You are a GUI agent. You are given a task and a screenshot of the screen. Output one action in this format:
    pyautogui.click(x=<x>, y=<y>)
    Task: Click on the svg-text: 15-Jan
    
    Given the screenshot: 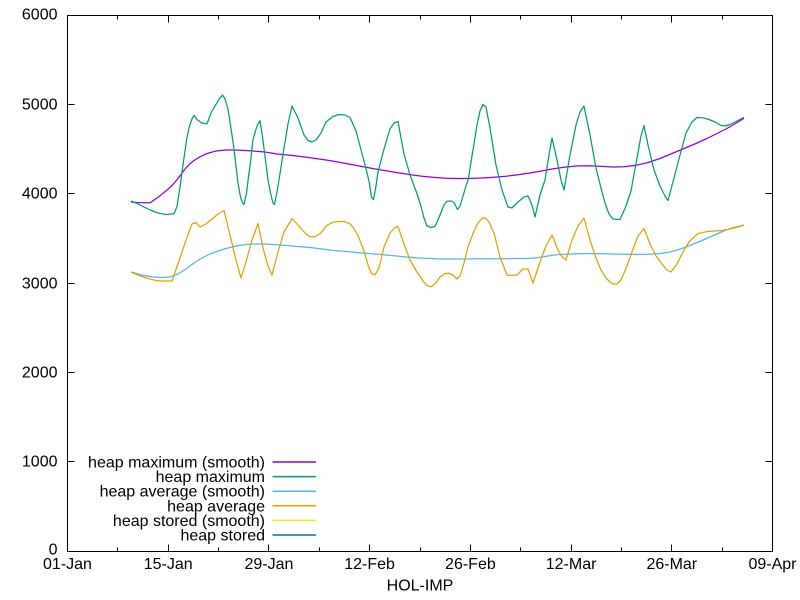 What is the action you would take?
    pyautogui.click(x=168, y=564)
    